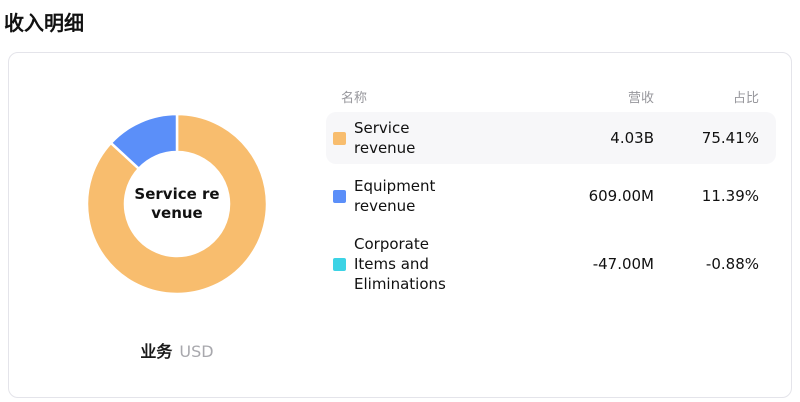 The width and height of the screenshot is (800, 402). Describe the element at coordinates (177, 350) in the screenshot. I see `chart-footer: 业务 USD` at that location.